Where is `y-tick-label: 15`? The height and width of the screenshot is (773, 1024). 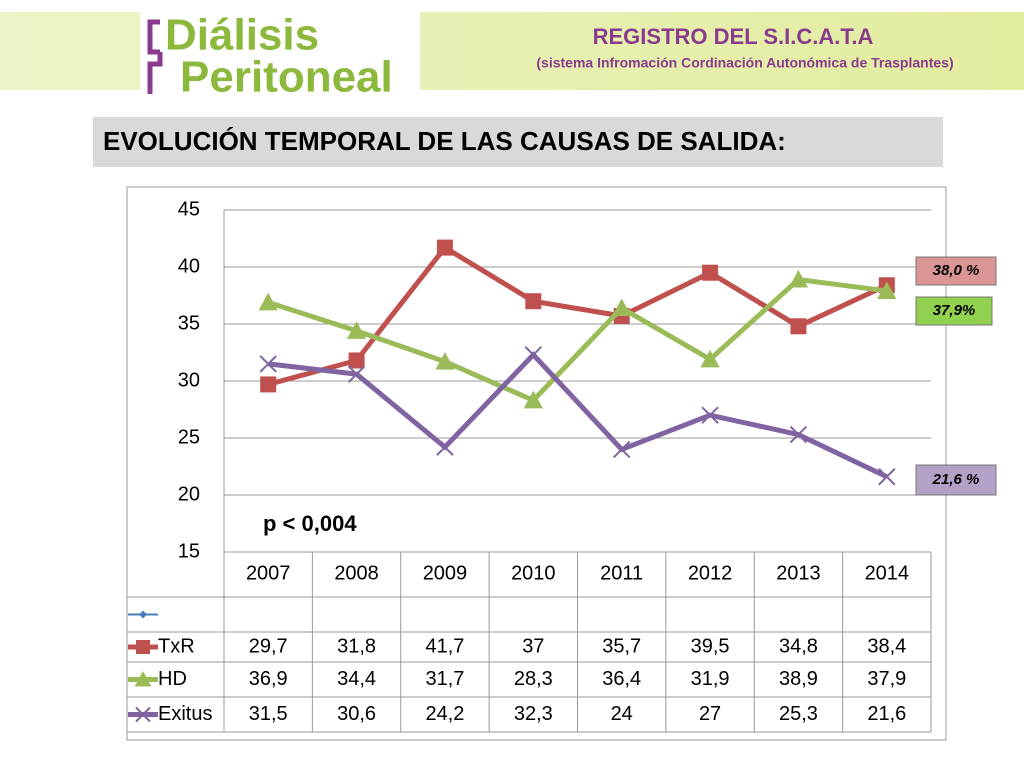 y-tick-label: 15 is located at coordinates (189, 551).